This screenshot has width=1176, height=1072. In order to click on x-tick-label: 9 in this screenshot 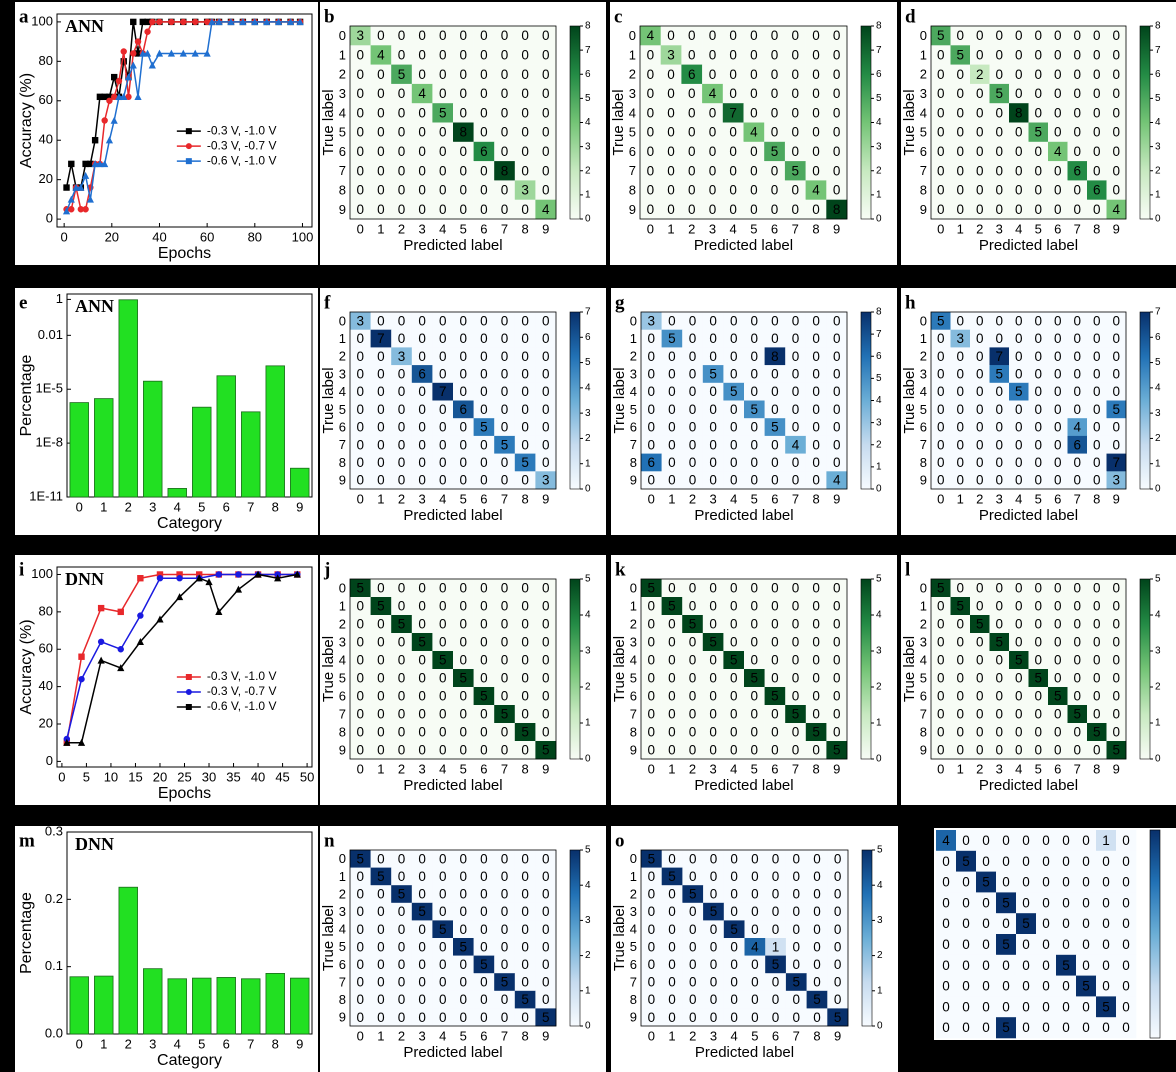, I will do `click(836, 768)`.